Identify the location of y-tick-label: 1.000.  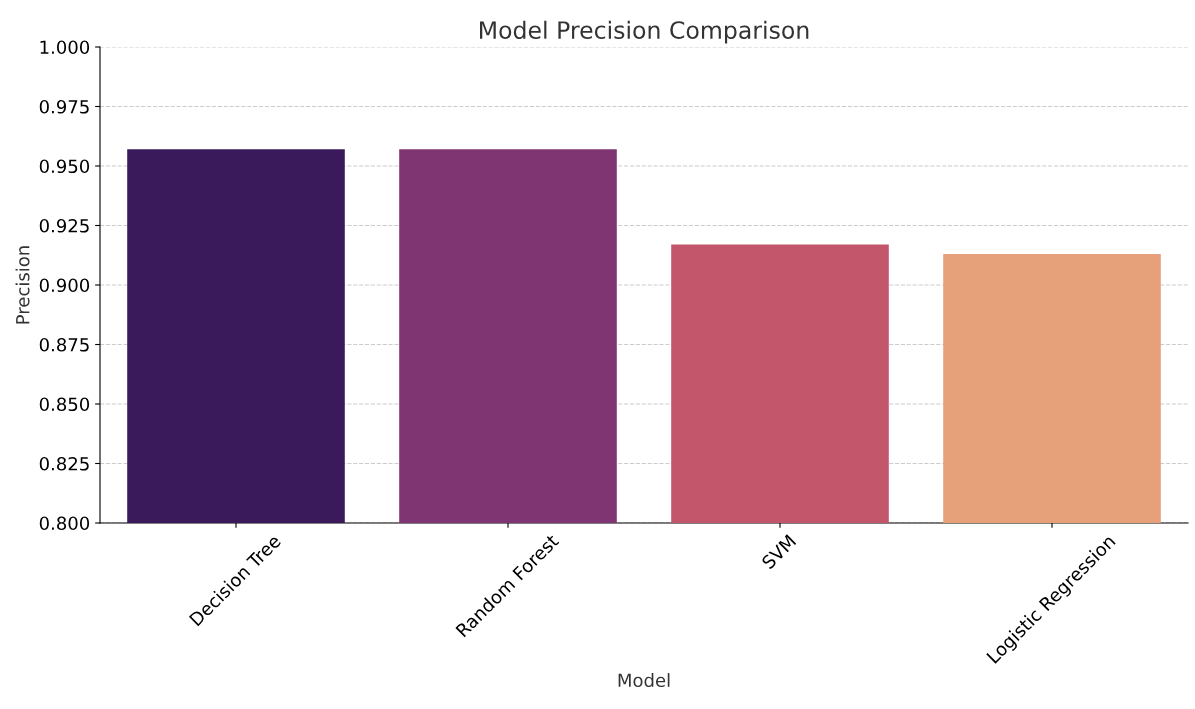
(65, 47).